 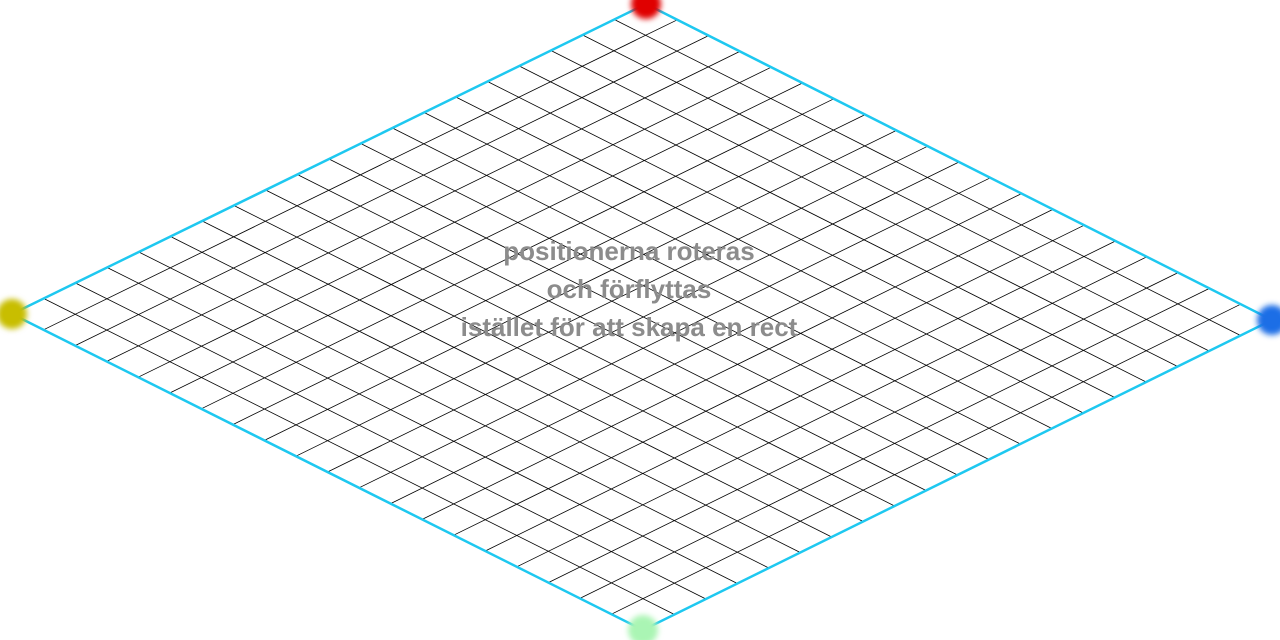 What do you see at coordinates (1268, 320) in the screenshot?
I see `right-corner-handle` at bounding box center [1268, 320].